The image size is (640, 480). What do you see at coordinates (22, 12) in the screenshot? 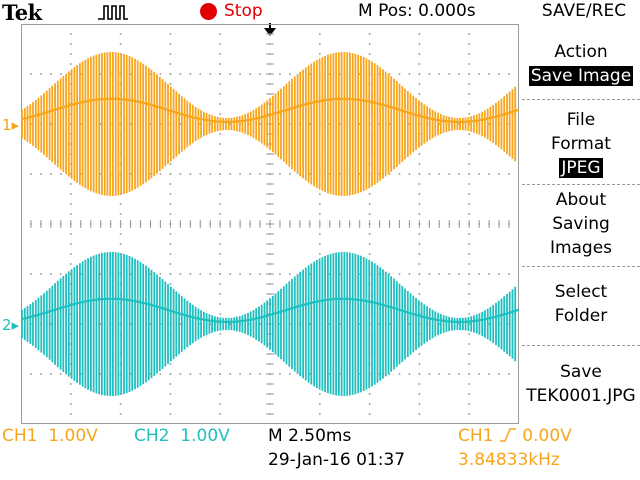
I see `brand-logo: Tek` at bounding box center [22, 12].